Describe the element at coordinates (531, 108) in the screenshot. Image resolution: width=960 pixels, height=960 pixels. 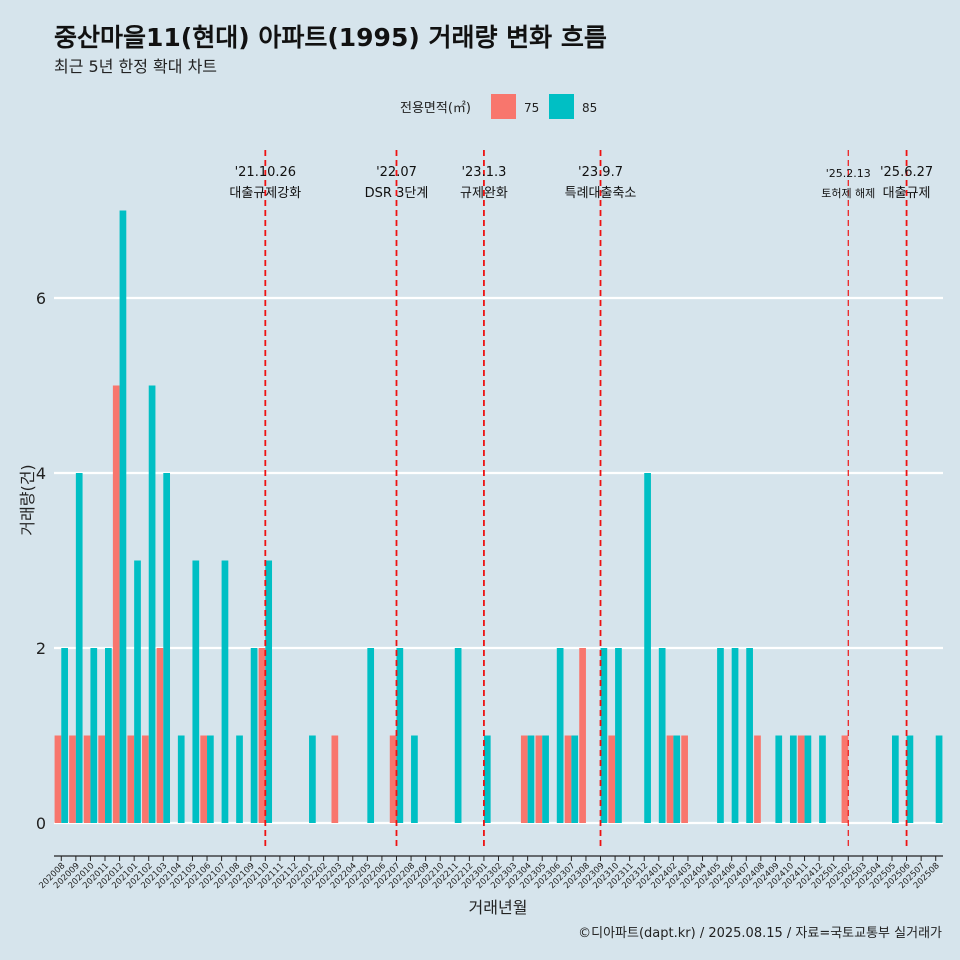
I see `legend-label-75: 75` at that location.